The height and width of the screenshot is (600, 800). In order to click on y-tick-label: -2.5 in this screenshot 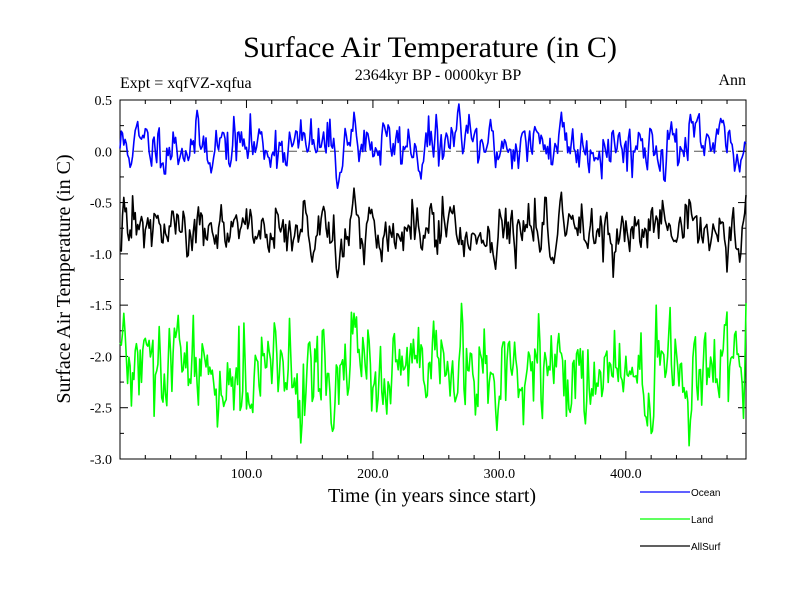, I will do `click(101, 409)`.